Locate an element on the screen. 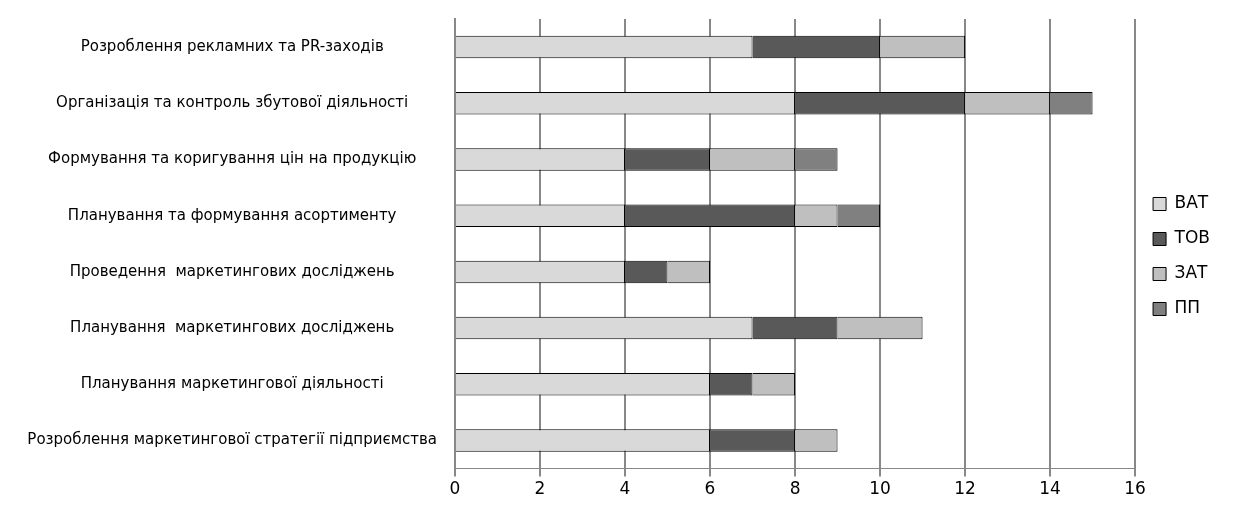  y-tick-label: Планування маркетингових досліджень is located at coordinates (232, 326).